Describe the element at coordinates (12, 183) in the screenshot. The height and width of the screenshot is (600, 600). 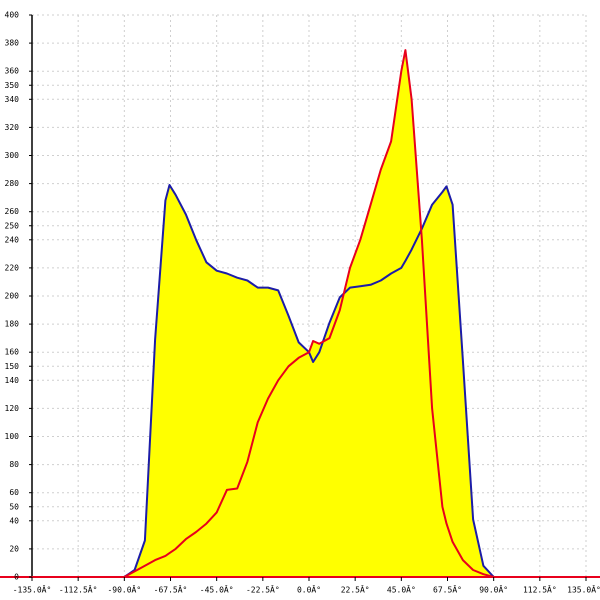
I see `y-tick-label: 280` at that location.